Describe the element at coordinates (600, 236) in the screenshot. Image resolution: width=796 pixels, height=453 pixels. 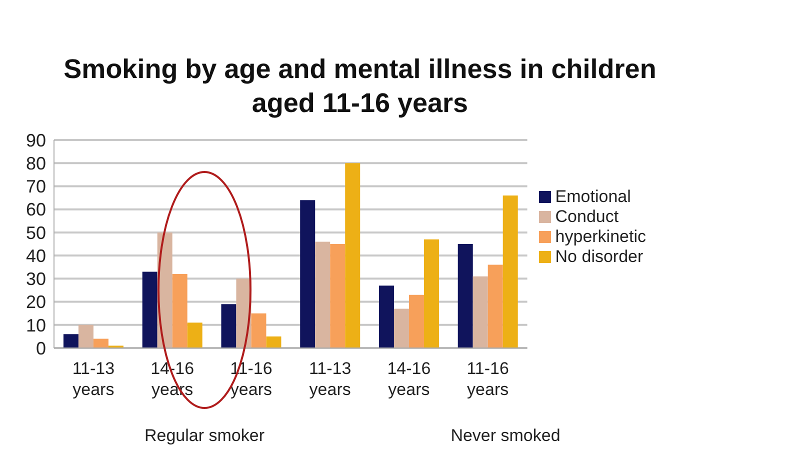
I see `legend-label: hyperkinetic` at that location.